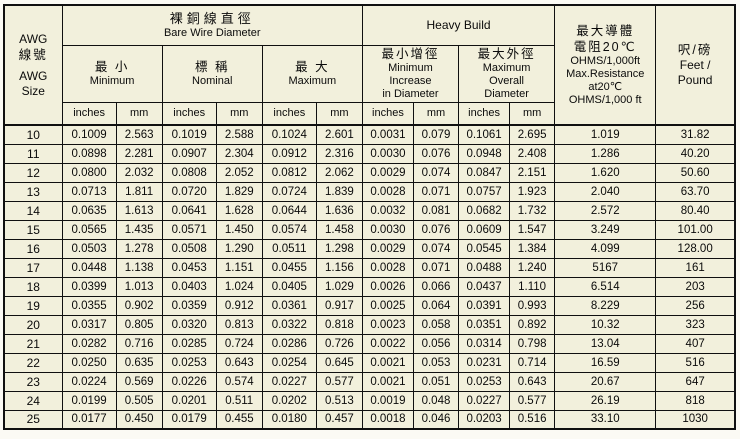  Describe the element at coordinates (605, 210) in the screenshot. I see `value-cell: 2.572` at that location.